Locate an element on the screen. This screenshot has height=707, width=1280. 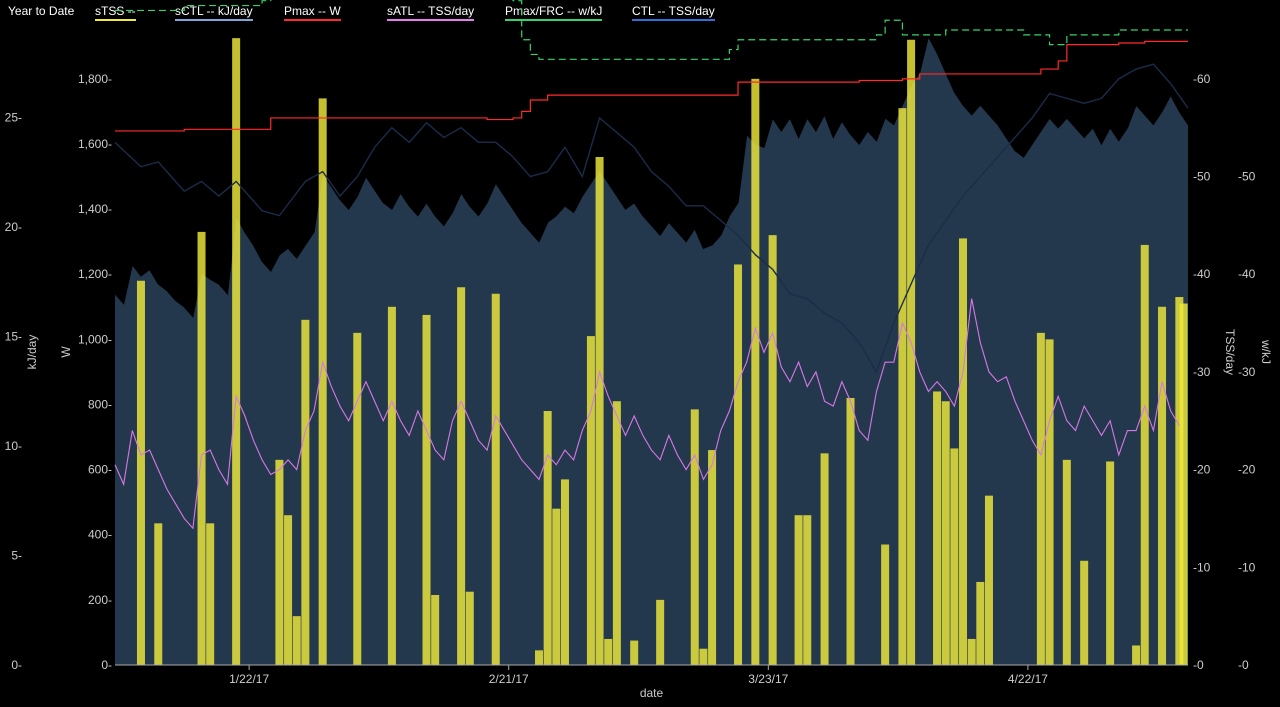
kjday-tick-1: 5- is located at coordinates (16, 556).